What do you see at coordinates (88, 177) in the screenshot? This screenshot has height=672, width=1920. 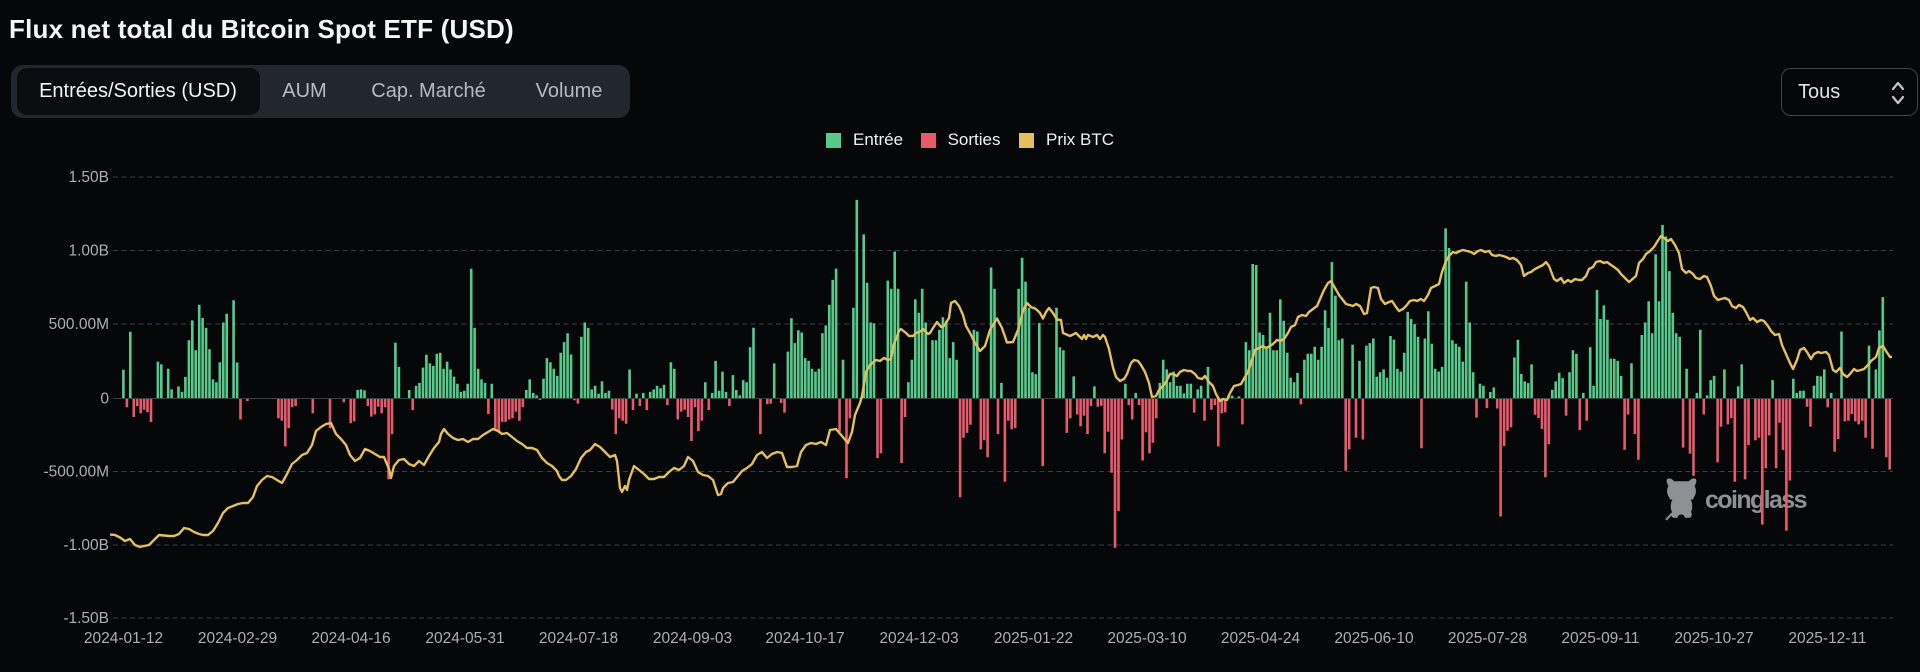 I see `svg-text: 1.50B` at bounding box center [88, 177].